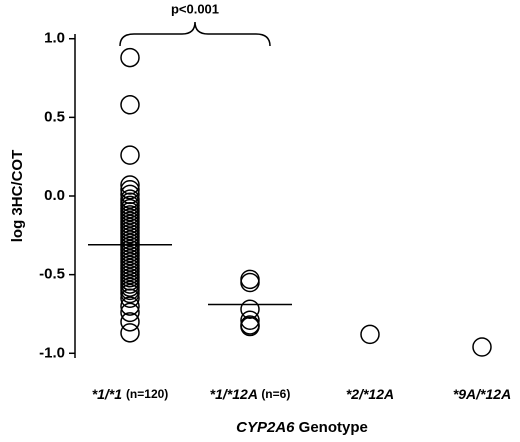 The image size is (520, 442). I want to click on bracket, so click(195, 34).